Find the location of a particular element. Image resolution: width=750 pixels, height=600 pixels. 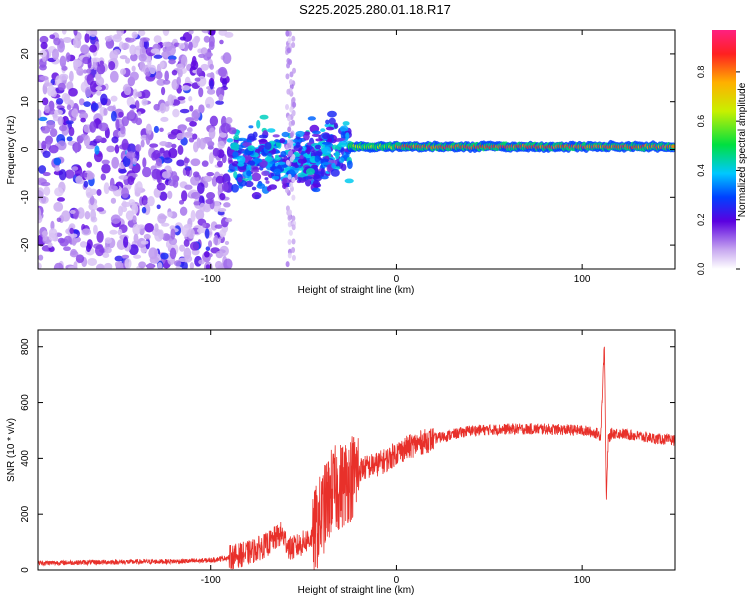

colorbar-tick-label: 0.8 is located at coordinates (701, 72).